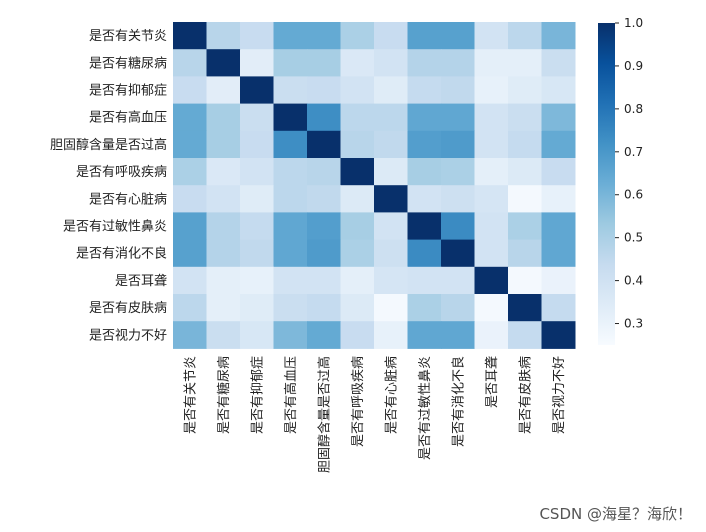 This screenshot has width=706, height=532. What do you see at coordinates (525, 395) in the screenshot?
I see `column-label: 是否有皮肤病` at bounding box center [525, 395].